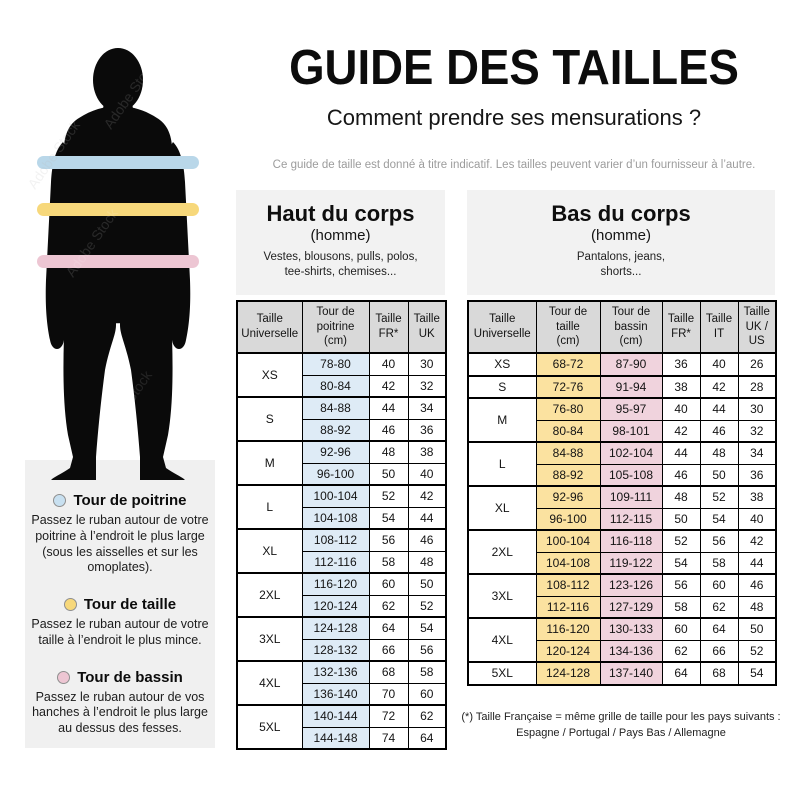 Image resolution: width=800 pixels, height=800 pixels. Describe the element at coordinates (631, 585) in the screenshot. I see `value-cell: 123-126` at that location.